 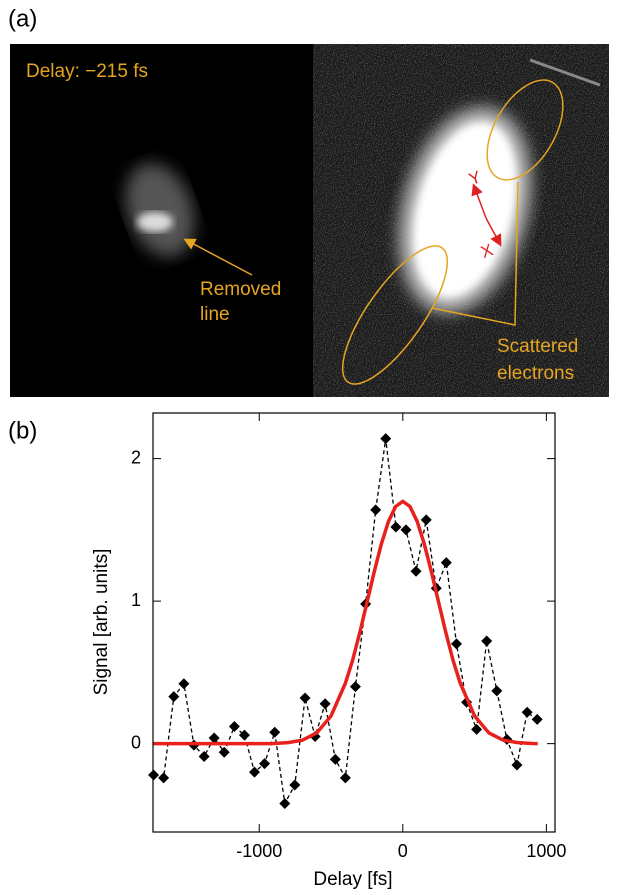 I want to click on delay-label: Delay: −215 fs, so click(x=87, y=71).